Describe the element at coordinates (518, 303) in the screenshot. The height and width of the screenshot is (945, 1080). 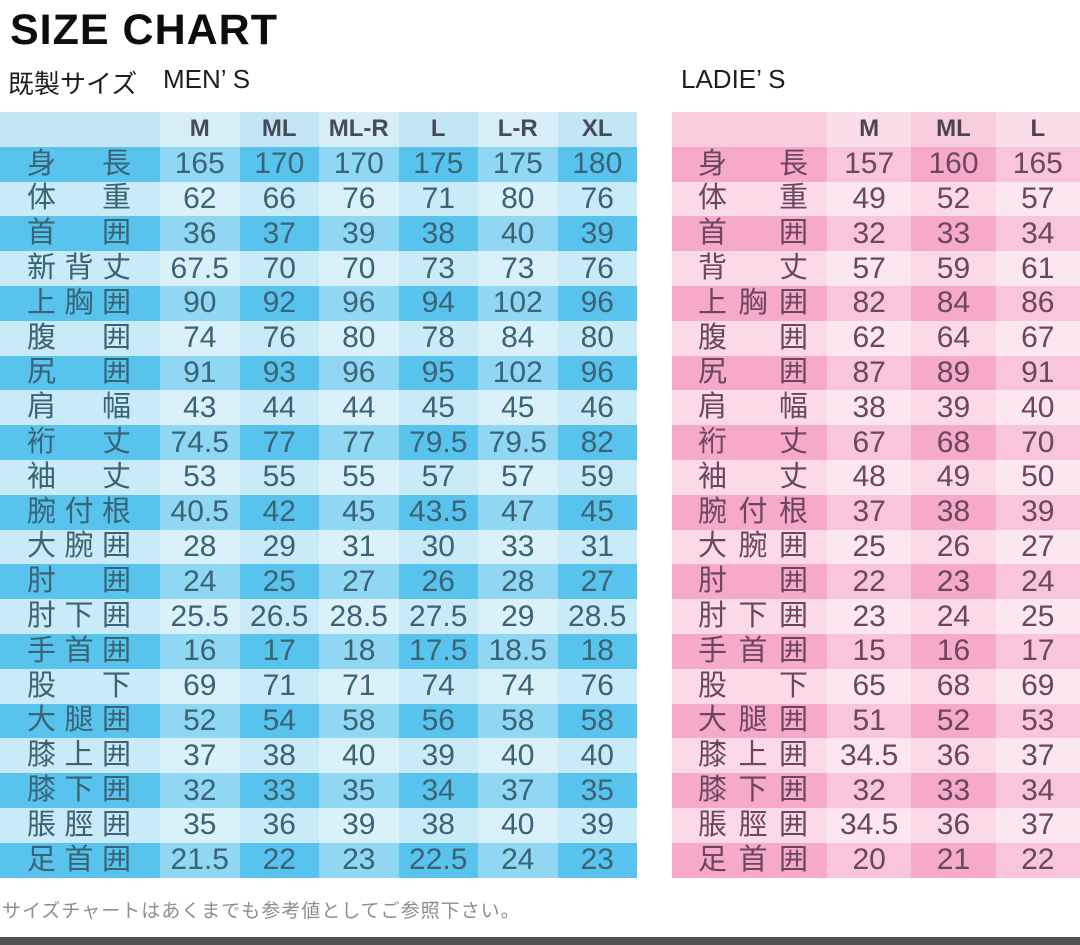
I see `value-cell: 102` at that location.